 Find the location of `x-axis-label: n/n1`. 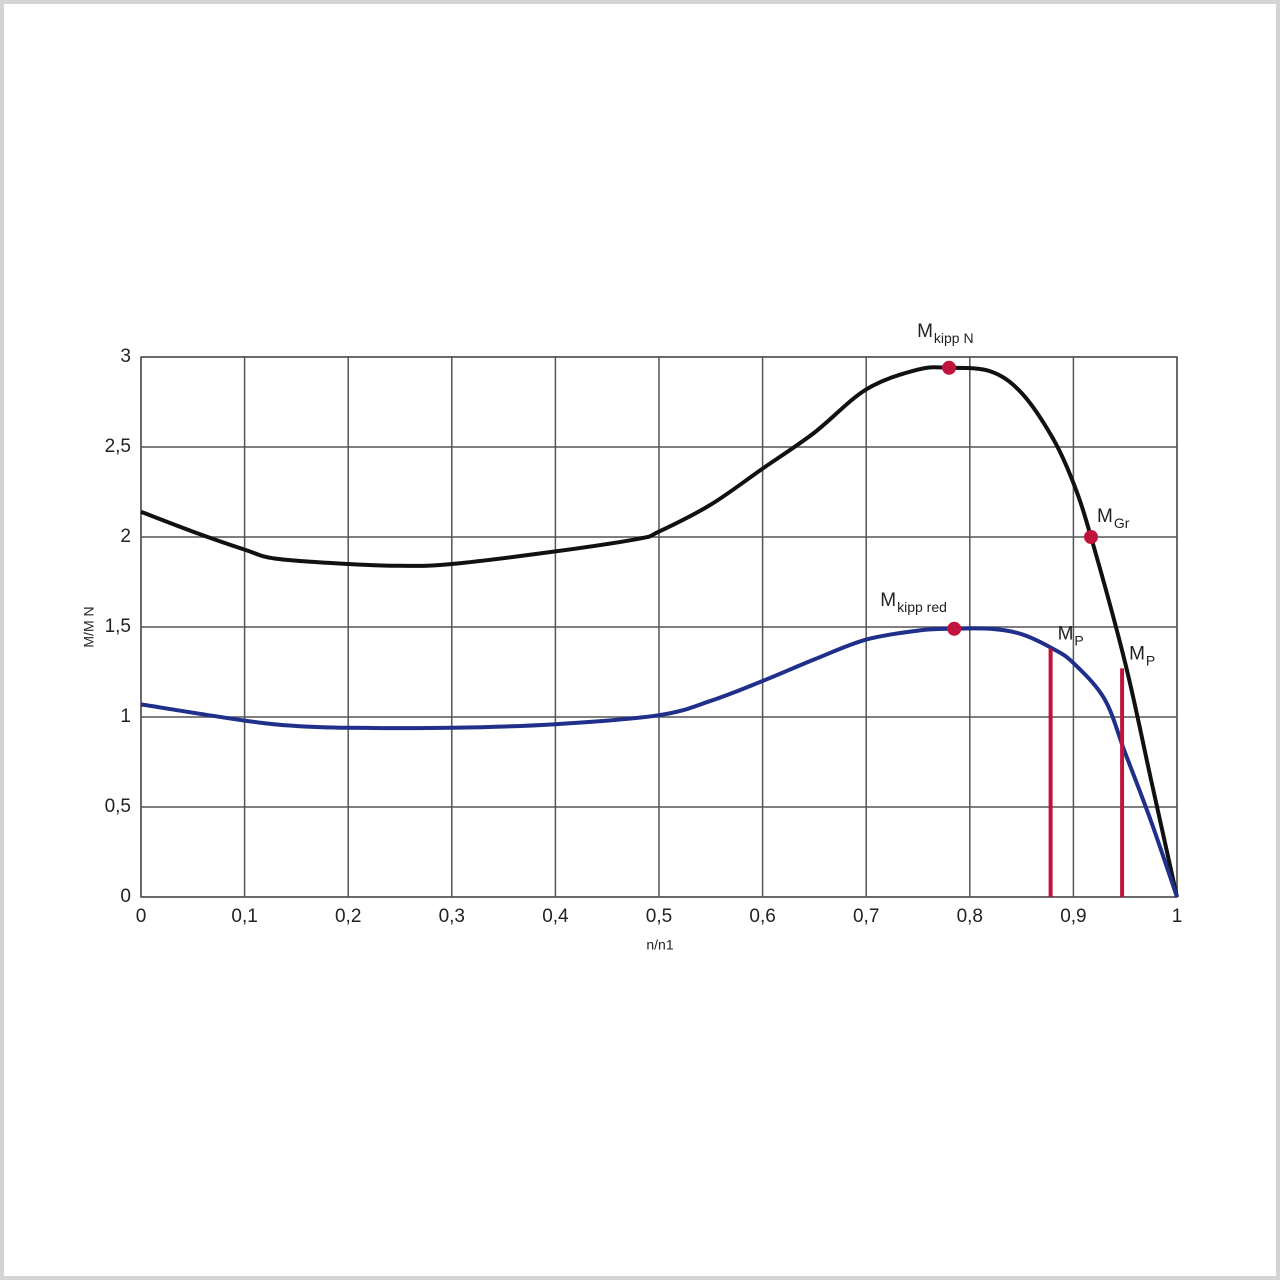

x-axis-label: n/n1 is located at coordinates (659, 945).